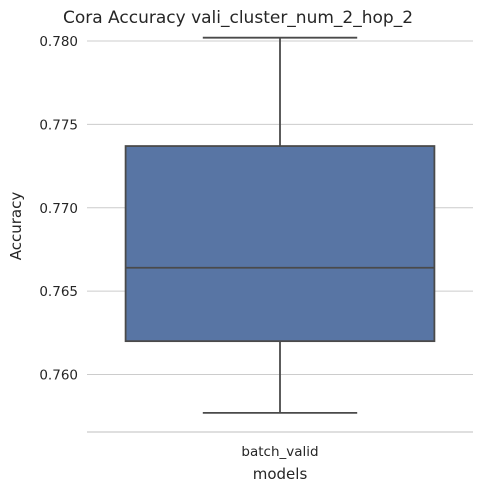 This screenshot has width=484, height=496. Describe the element at coordinates (16, 226) in the screenshot. I see `y-axis-label: Accuracy` at that location.